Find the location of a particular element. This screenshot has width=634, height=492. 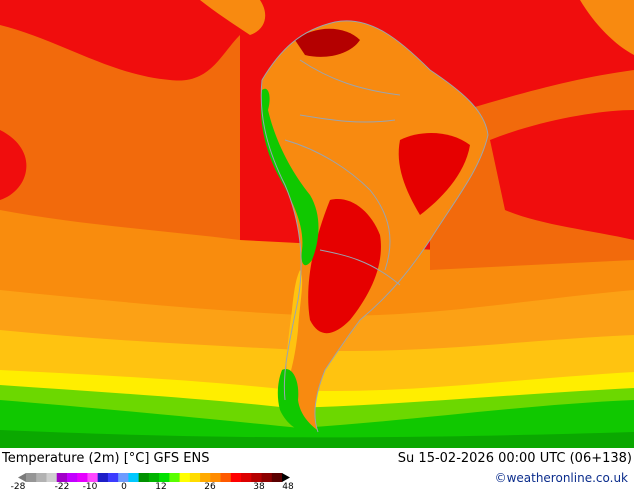

scale-tick-label: -22 is located at coordinates (62, 487).